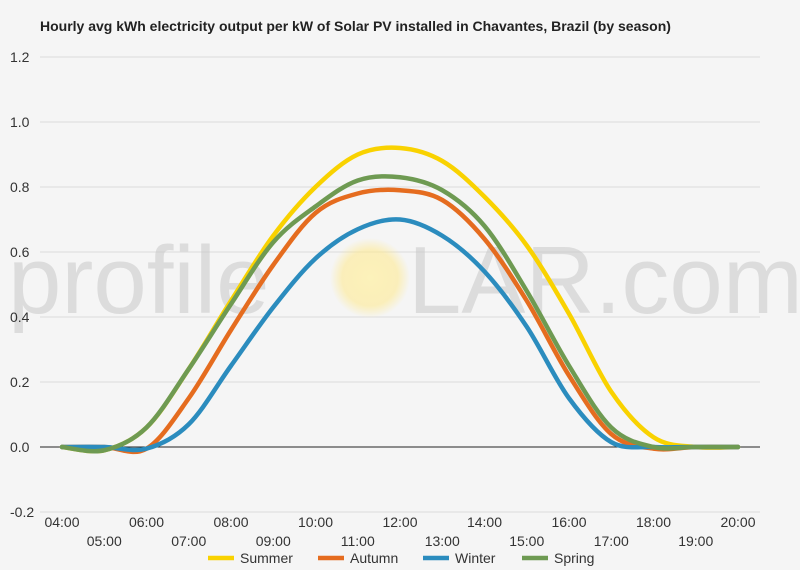  I want to click on y-tick-label: 0.0, so click(20, 447).